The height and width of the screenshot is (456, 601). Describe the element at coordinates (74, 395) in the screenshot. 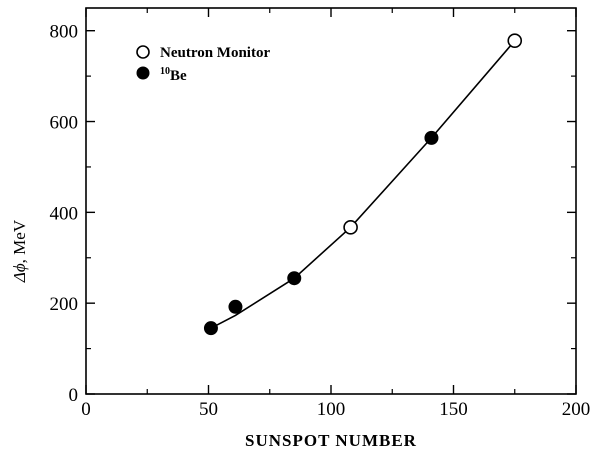

I see `y-tick-label: 0` at that location.